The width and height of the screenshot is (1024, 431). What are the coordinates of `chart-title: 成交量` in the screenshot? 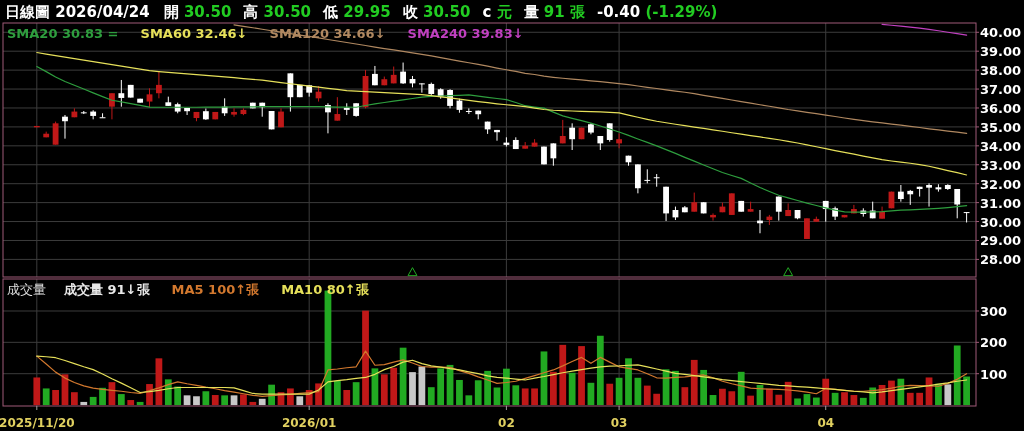 It's located at (26, 289).